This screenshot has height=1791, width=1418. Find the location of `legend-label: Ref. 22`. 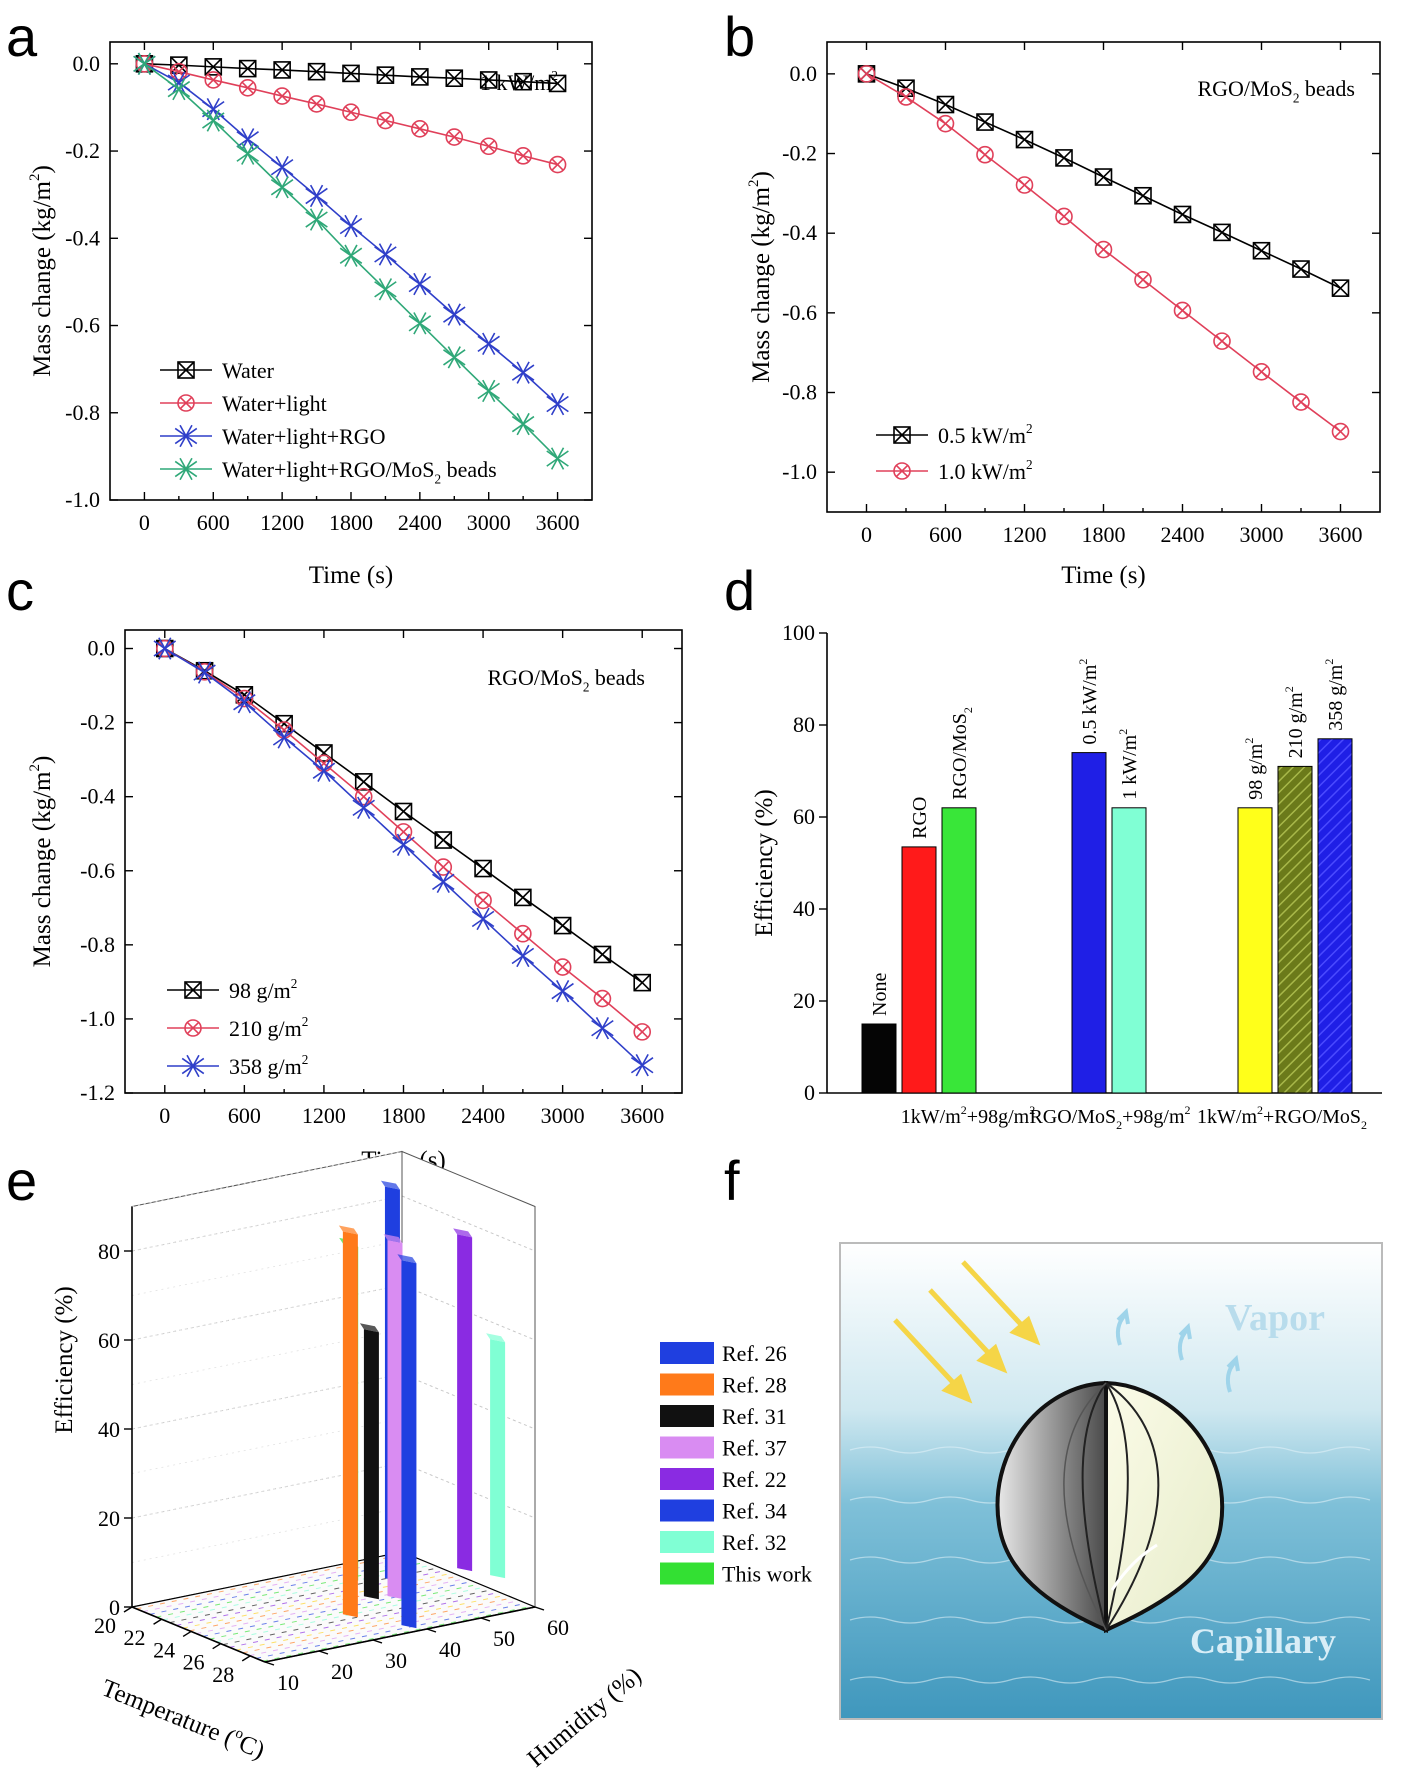

legend-label: Ref. 22 is located at coordinates (754, 1479).